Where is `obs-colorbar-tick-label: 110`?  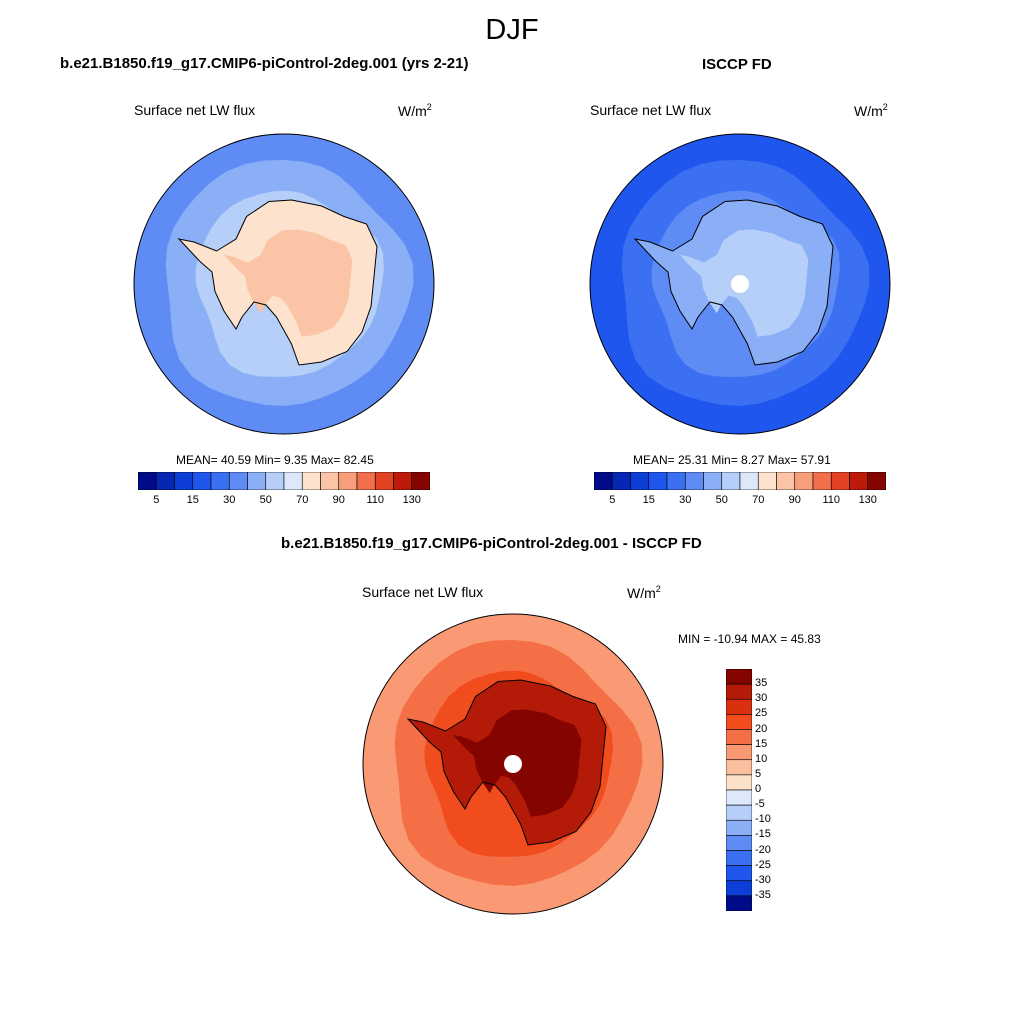
obs-colorbar-tick-label: 110 is located at coordinates (831, 500).